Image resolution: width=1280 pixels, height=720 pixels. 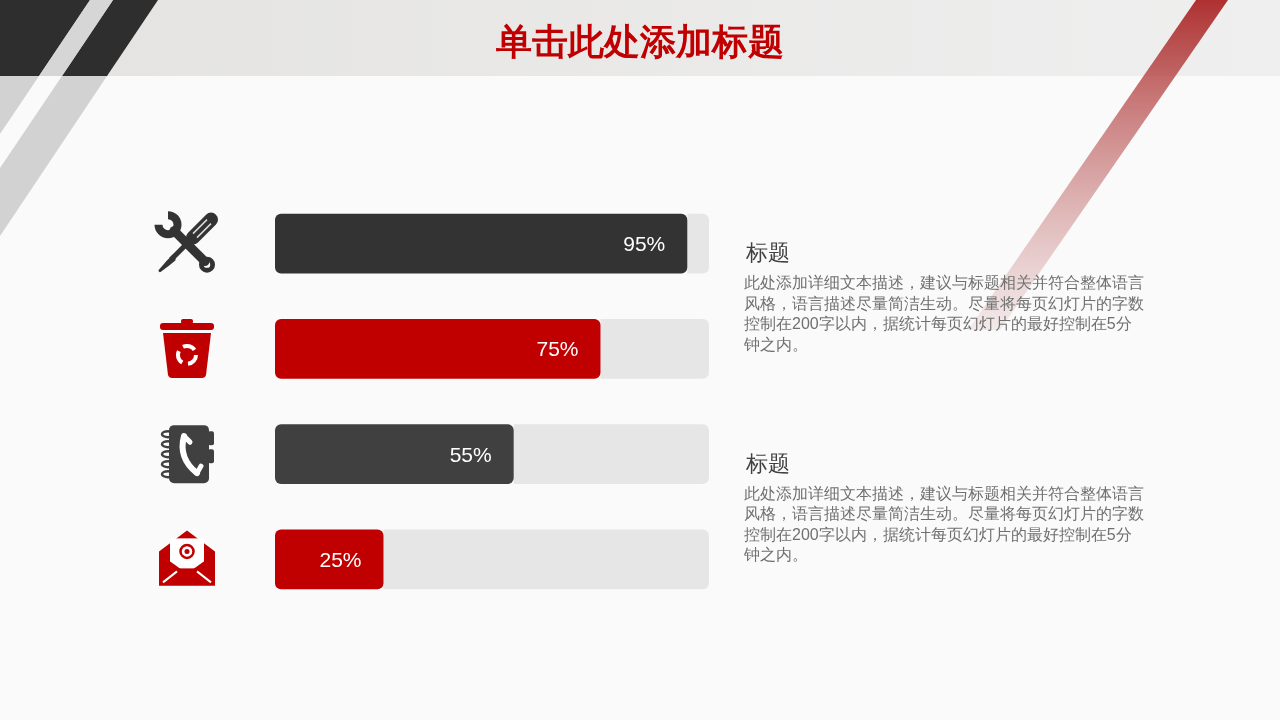 I want to click on value-label: 95%, so click(x=644, y=244).